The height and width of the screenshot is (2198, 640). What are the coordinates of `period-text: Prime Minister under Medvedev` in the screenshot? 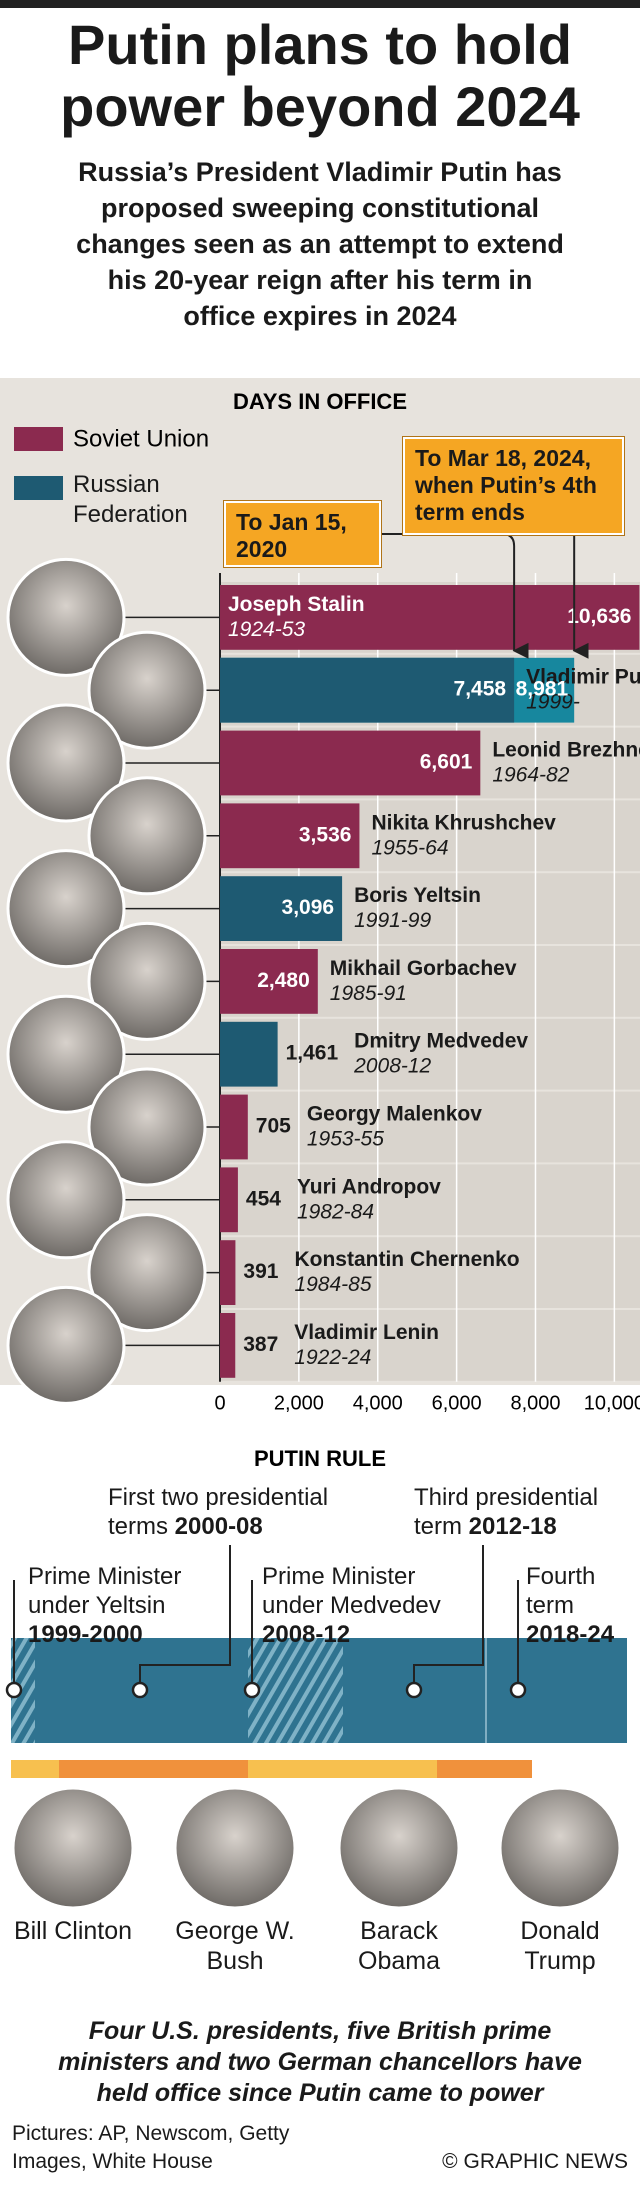 It's located at (351, 1591).